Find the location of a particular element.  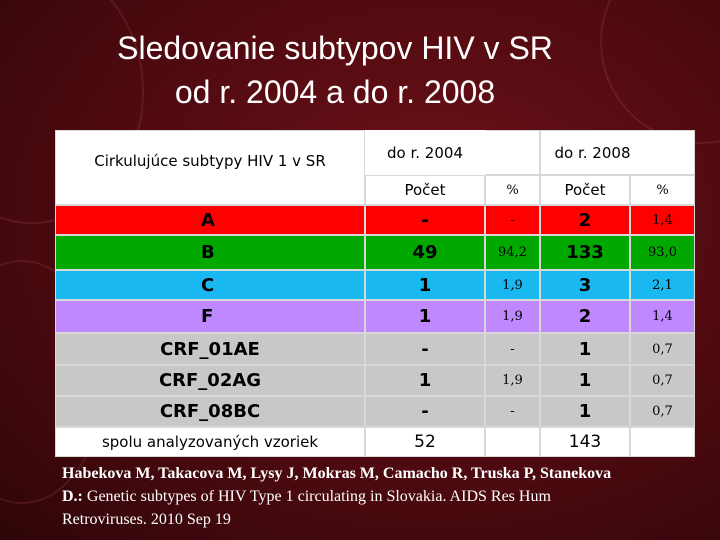

decoration is located at coordinates (660, 72).